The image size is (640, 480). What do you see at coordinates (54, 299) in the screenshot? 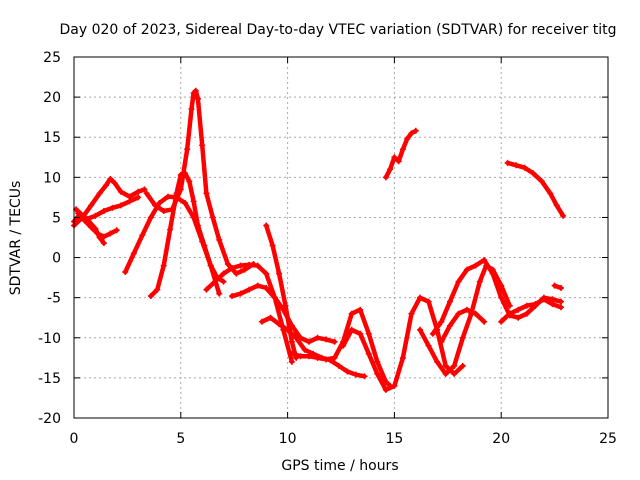
I see `y-tick-label: -5` at bounding box center [54, 299].